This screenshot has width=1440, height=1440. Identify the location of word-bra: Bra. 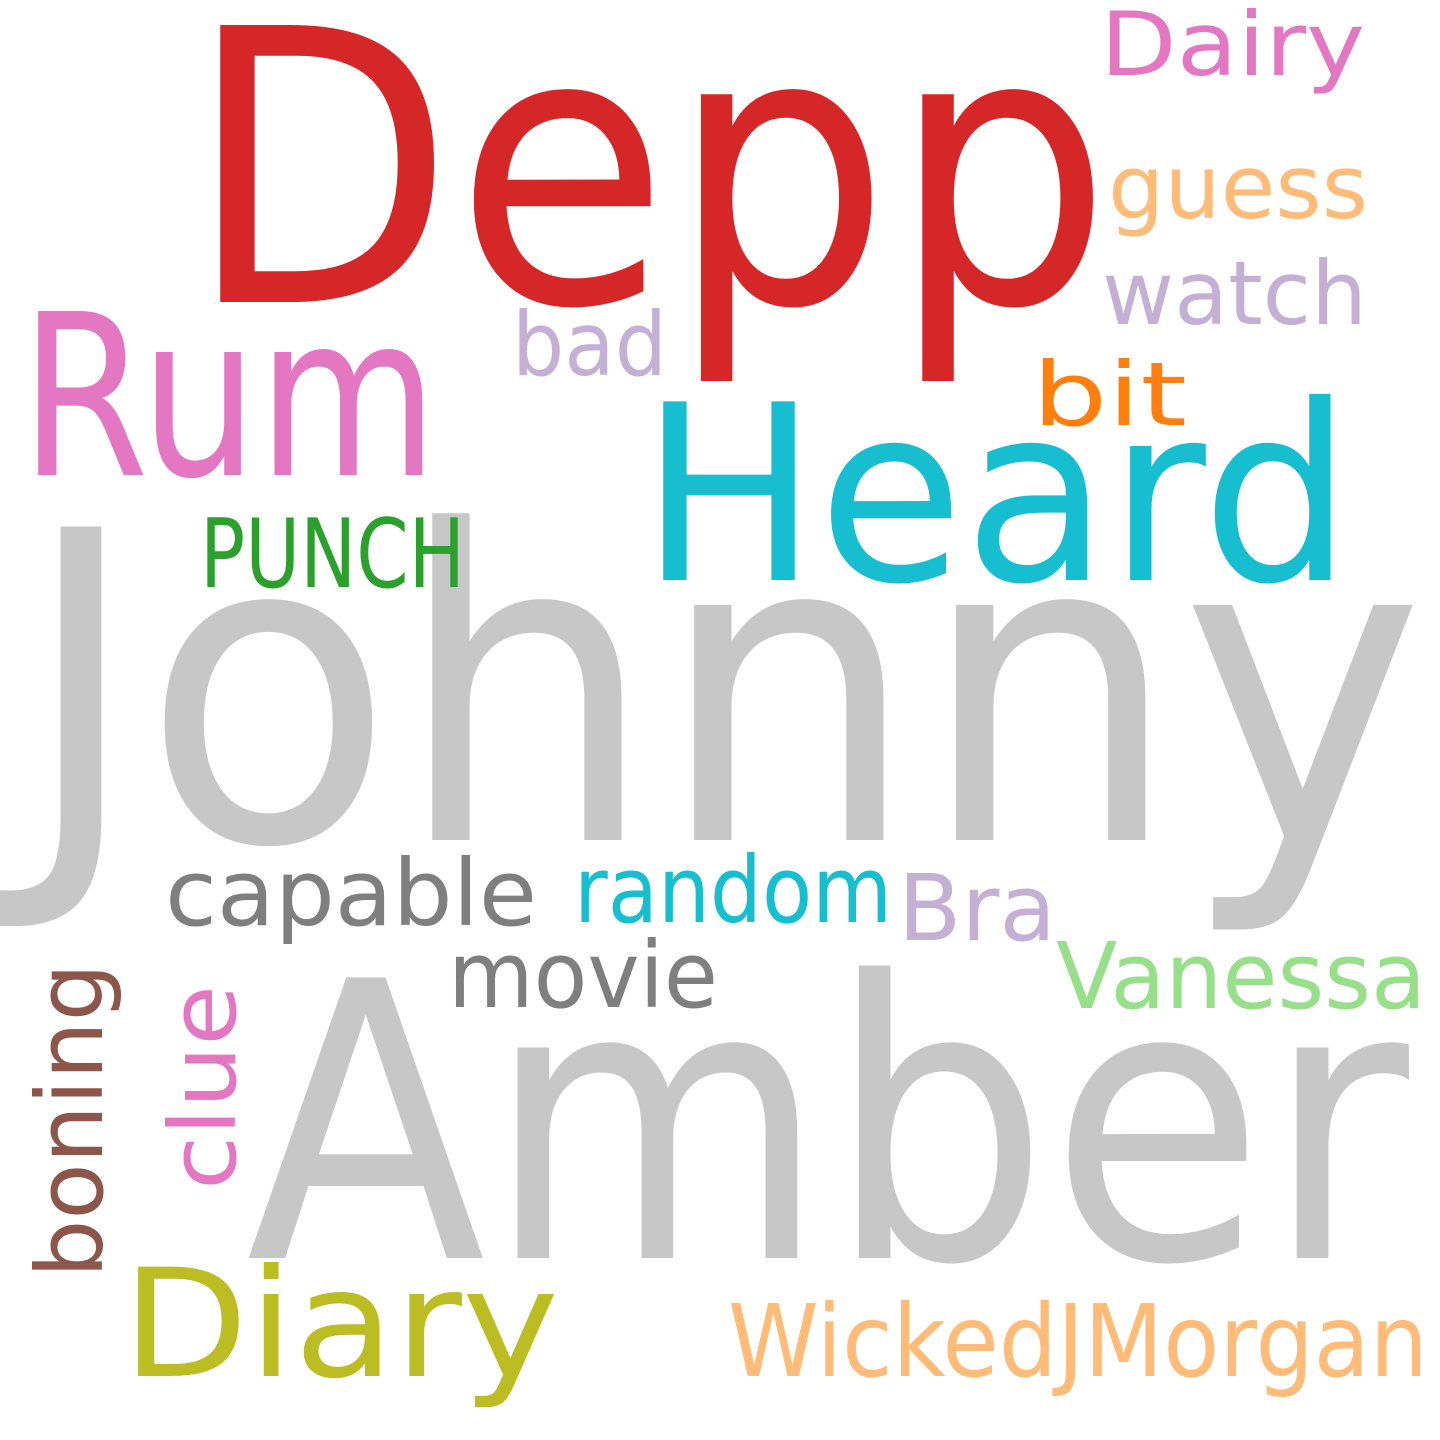
(977, 908).